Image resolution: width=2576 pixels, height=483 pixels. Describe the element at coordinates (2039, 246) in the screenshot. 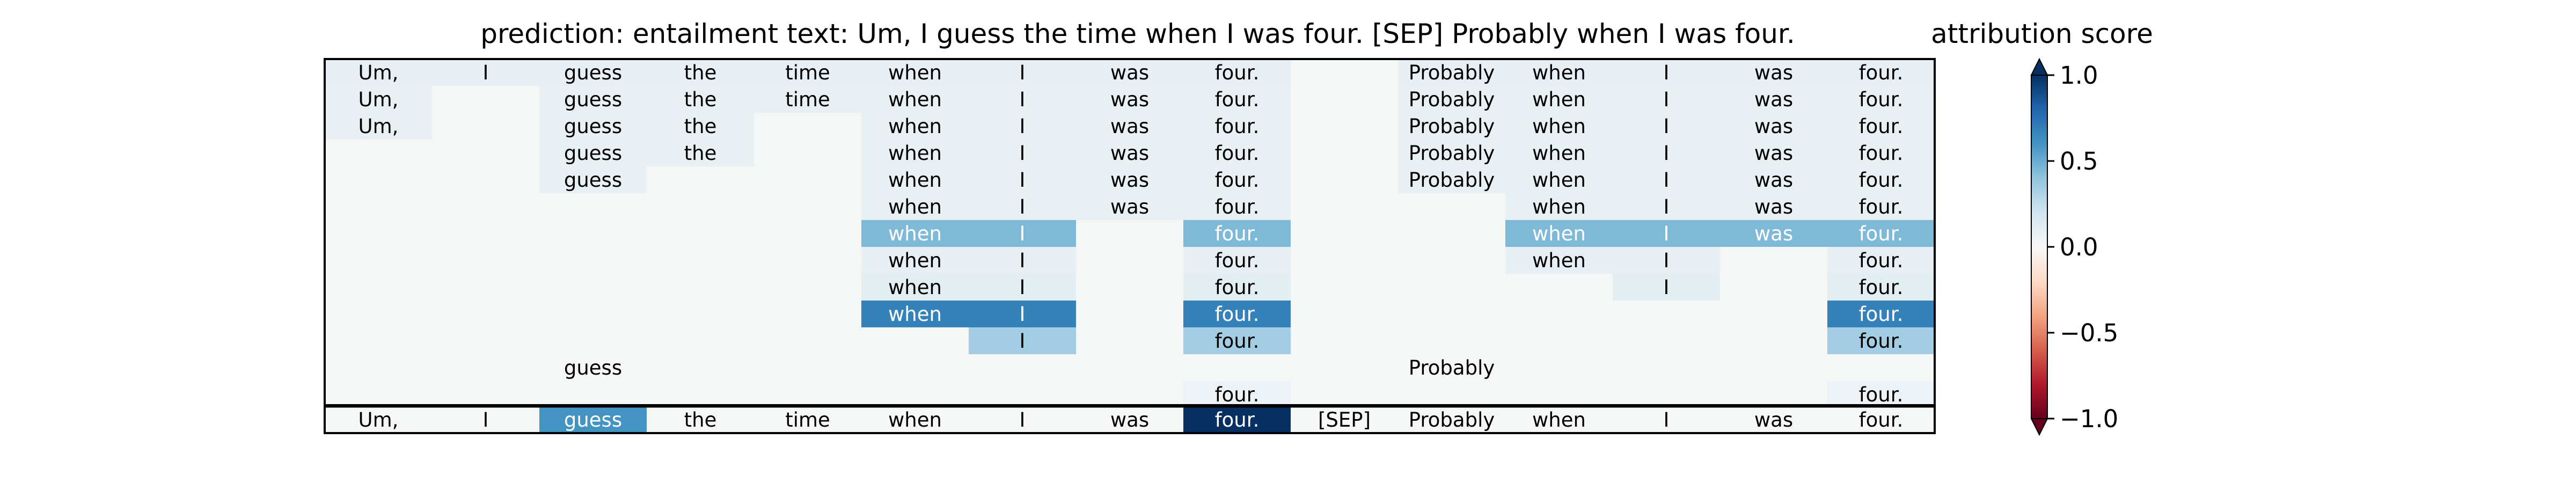

I see `colorbar` at that location.